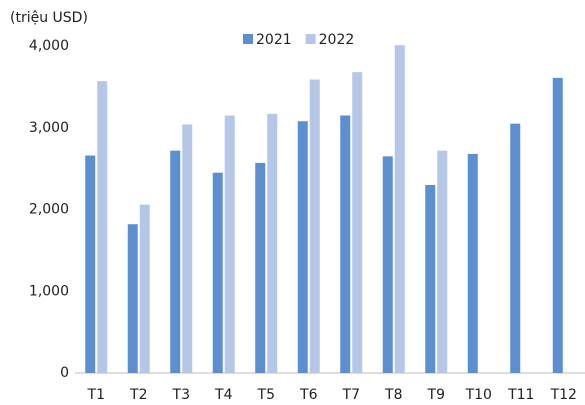  What do you see at coordinates (223, 395) in the screenshot?
I see `x-tick-label: T4` at bounding box center [223, 395].